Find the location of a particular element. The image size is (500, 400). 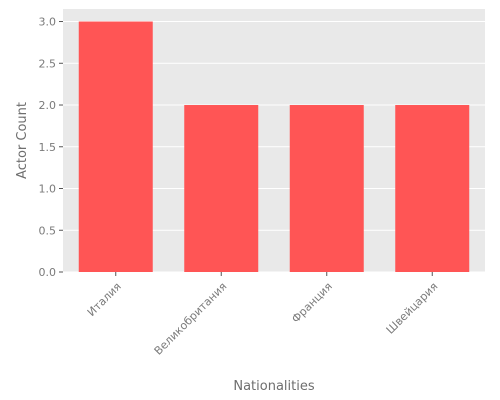

y-tick-label: 3.0 is located at coordinates (48, 22).